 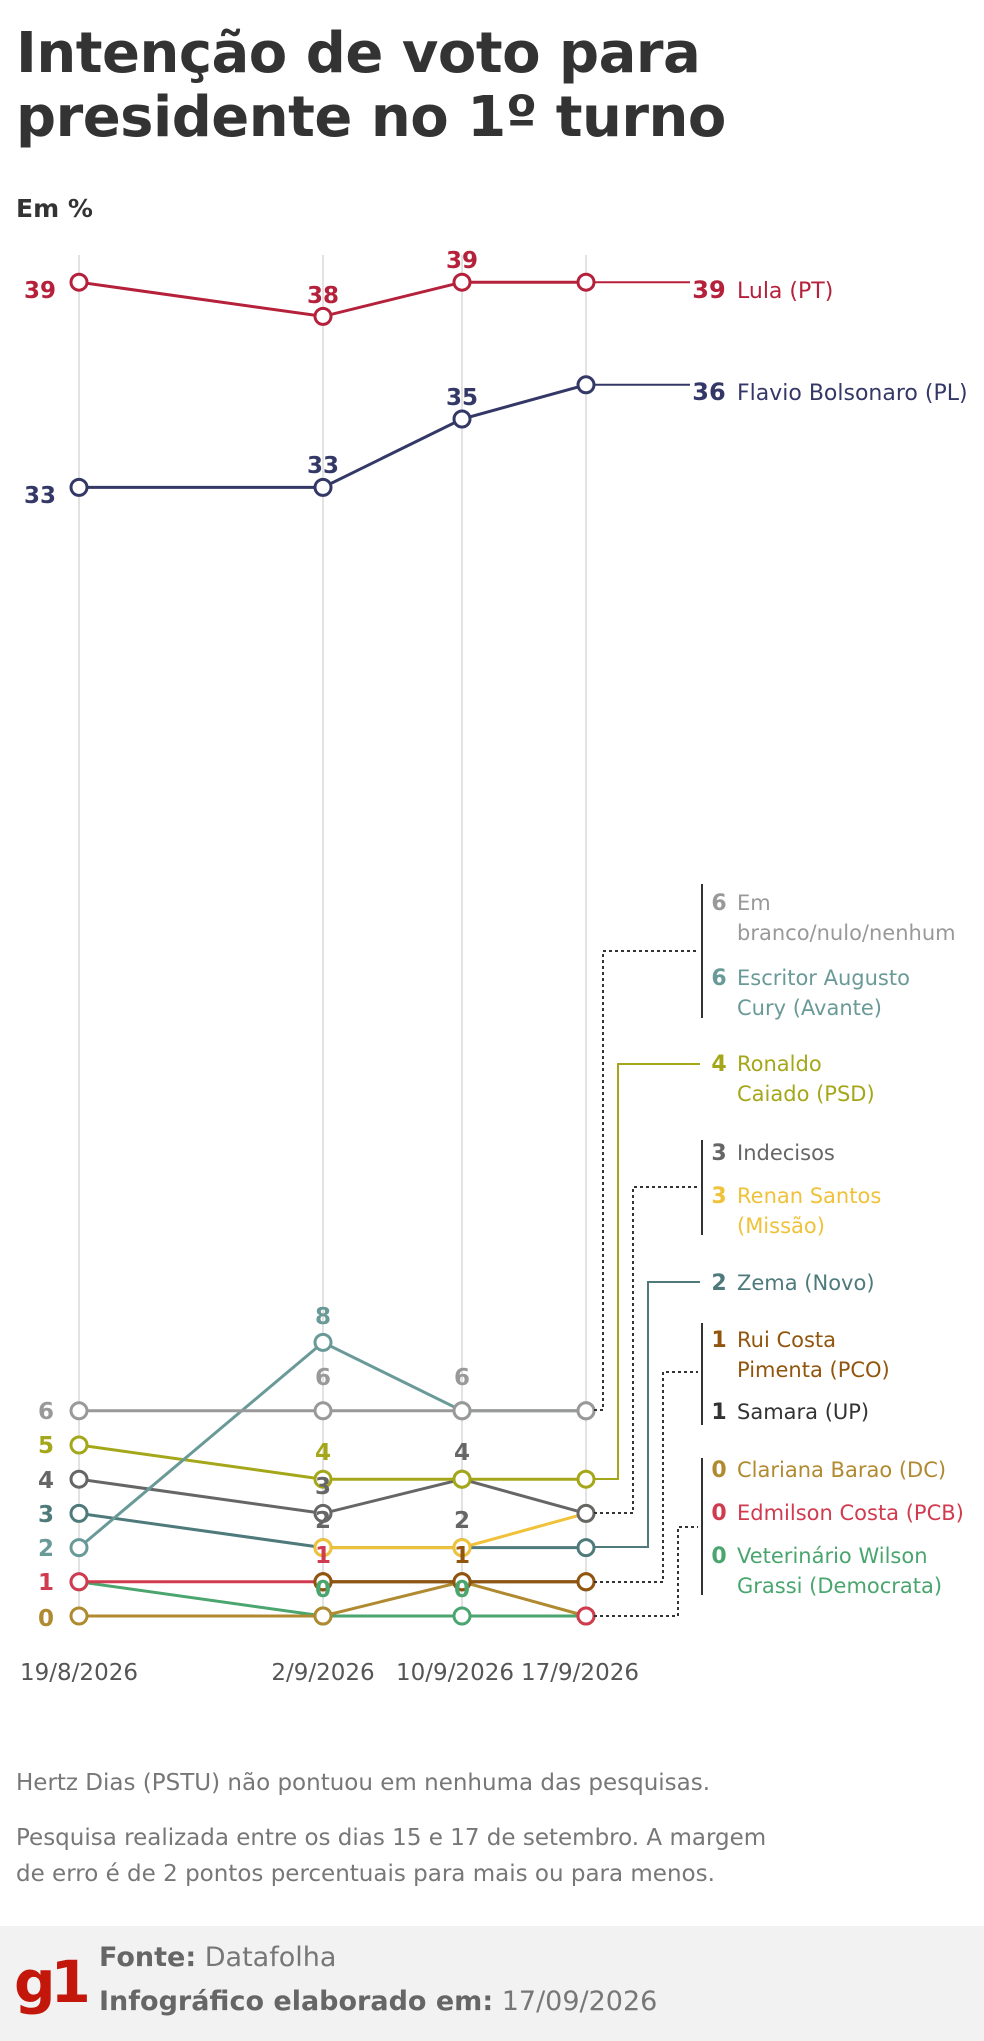 I want to click on point-value-label: 5, so click(x=46, y=1446).